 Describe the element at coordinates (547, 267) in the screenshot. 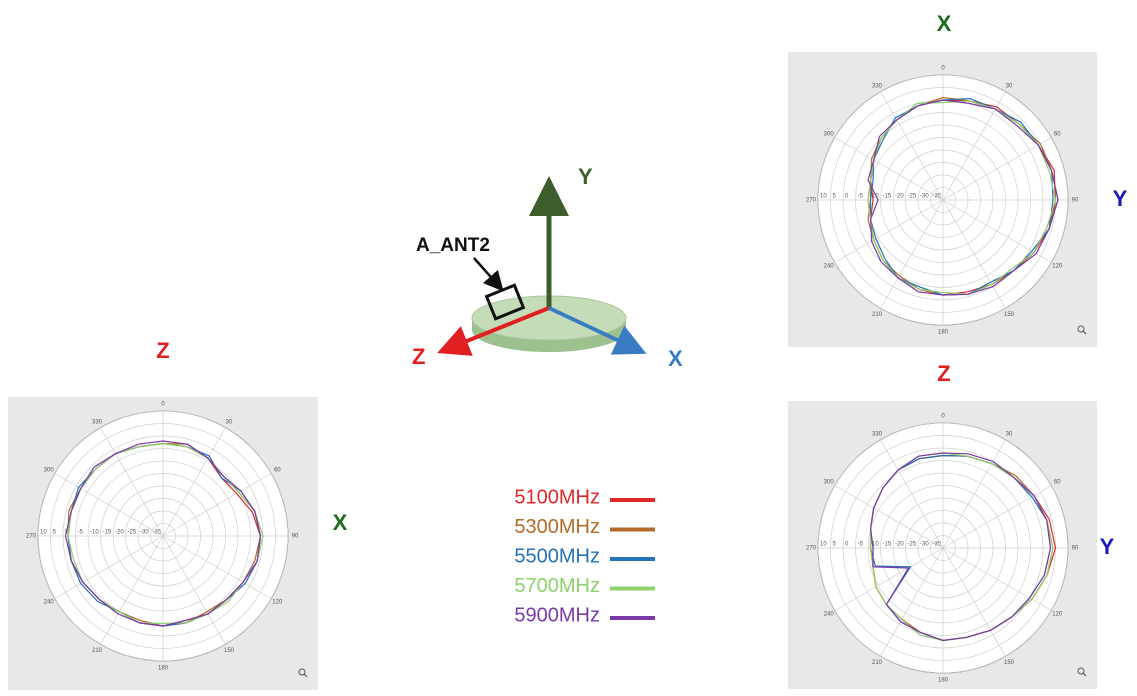

I see `axis-diagram: Y Z X A_ANT2` at that location.